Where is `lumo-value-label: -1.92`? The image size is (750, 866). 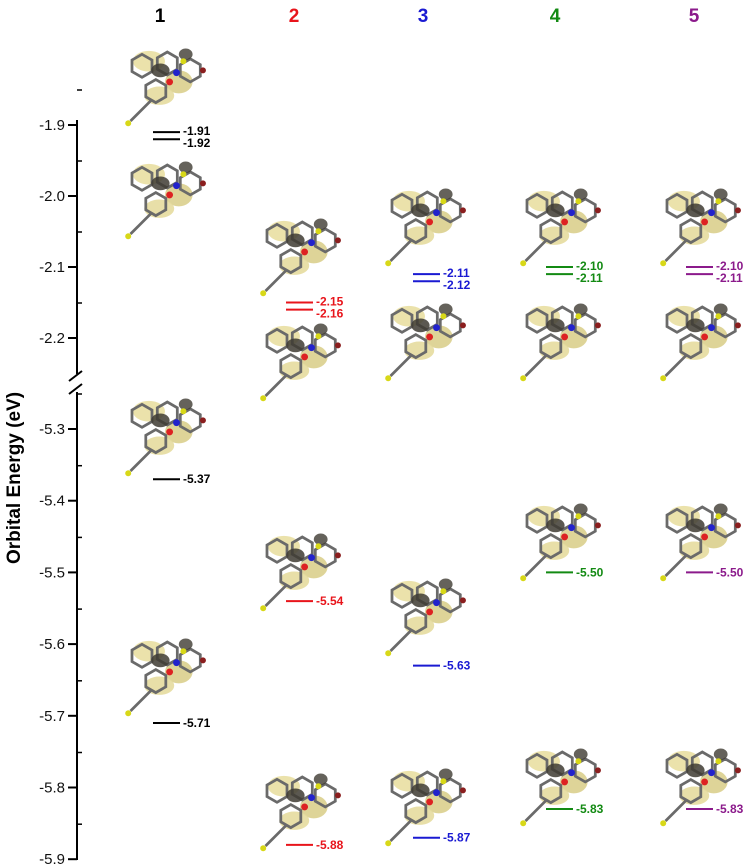 lumo-value-label: -1.92 is located at coordinates (197, 143).